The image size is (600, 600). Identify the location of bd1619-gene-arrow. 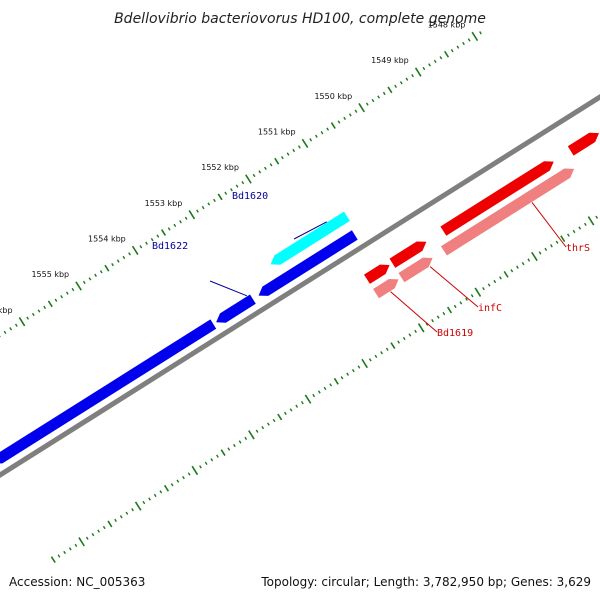
(377, 274).